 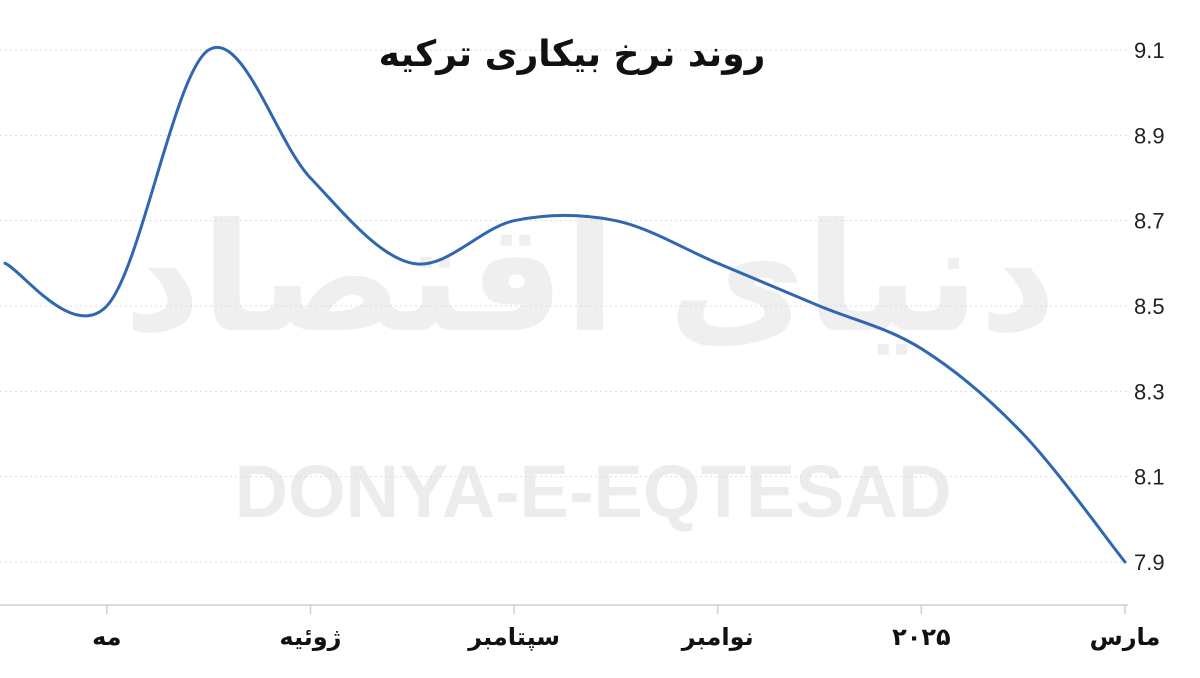 I want to click on y-tick-label: 8.7, so click(x=1149, y=221).